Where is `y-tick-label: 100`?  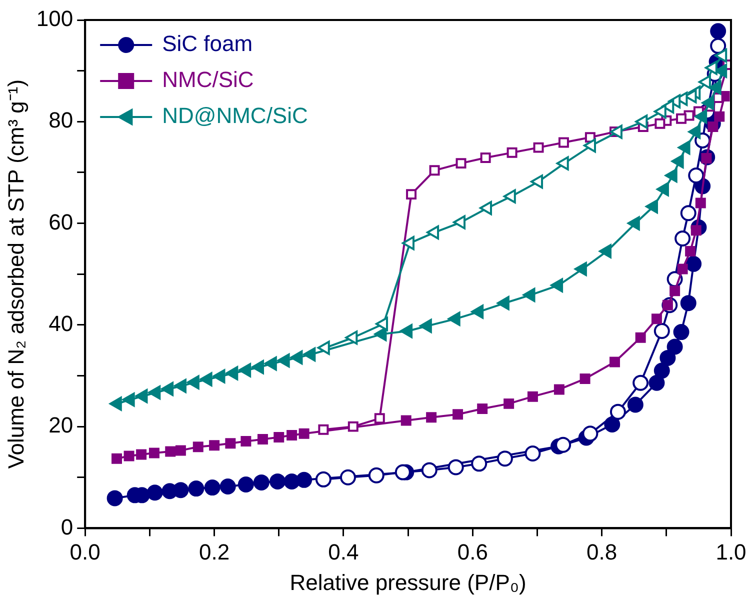 y-tick-label: 100 is located at coordinates (55, 19).